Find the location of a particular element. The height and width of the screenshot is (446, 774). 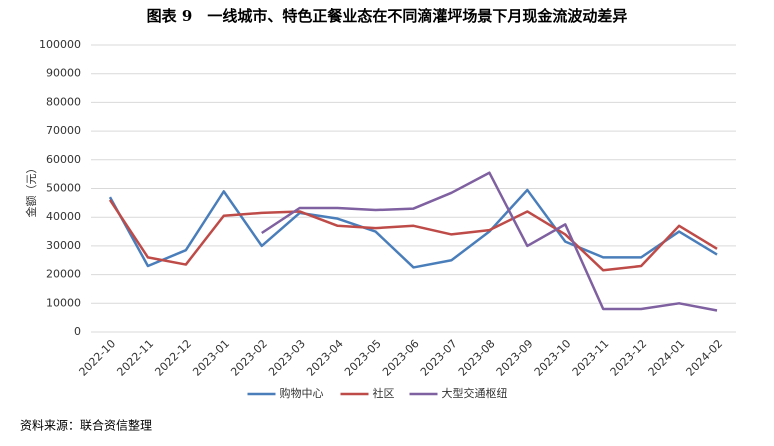

x-tick-label: 2023-10 is located at coordinates (553, 358).